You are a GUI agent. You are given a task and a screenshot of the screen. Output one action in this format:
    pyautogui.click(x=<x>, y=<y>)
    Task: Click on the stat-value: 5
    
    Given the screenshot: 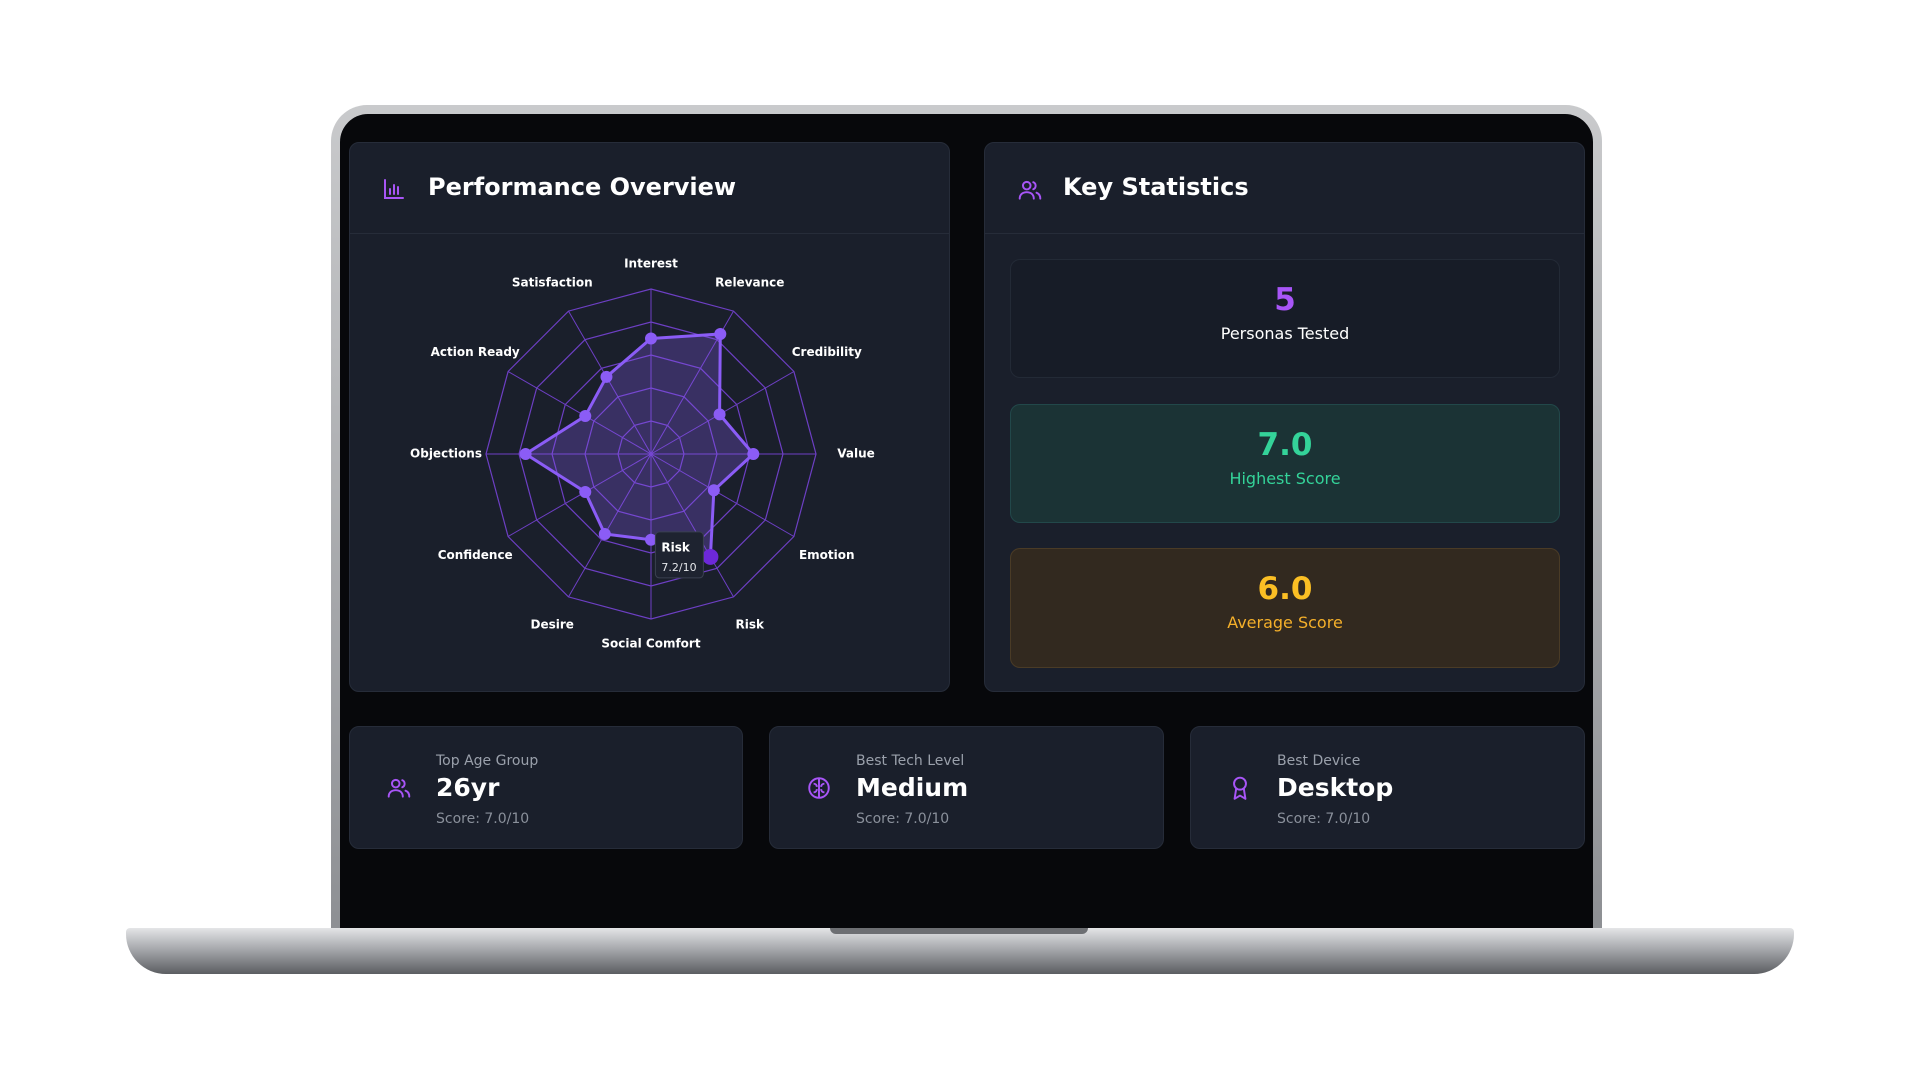 What is the action you would take?
    pyautogui.click(x=1285, y=300)
    